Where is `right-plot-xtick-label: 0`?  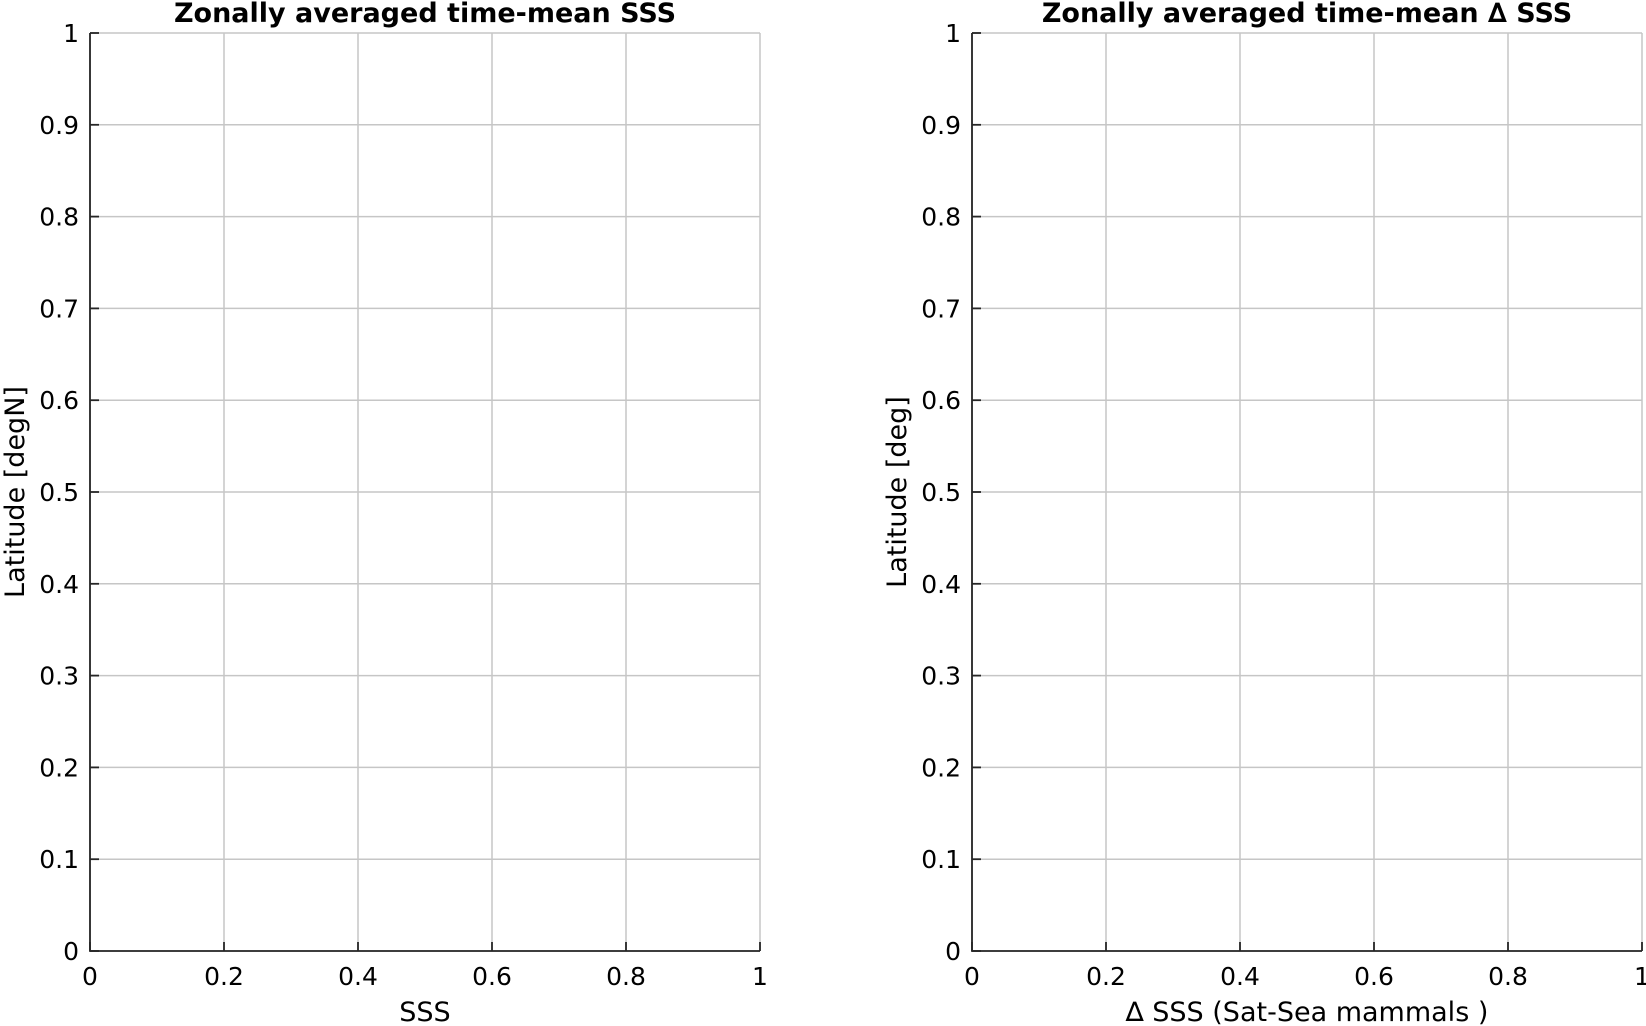 right-plot-xtick-label: 0 is located at coordinates (972, 976).